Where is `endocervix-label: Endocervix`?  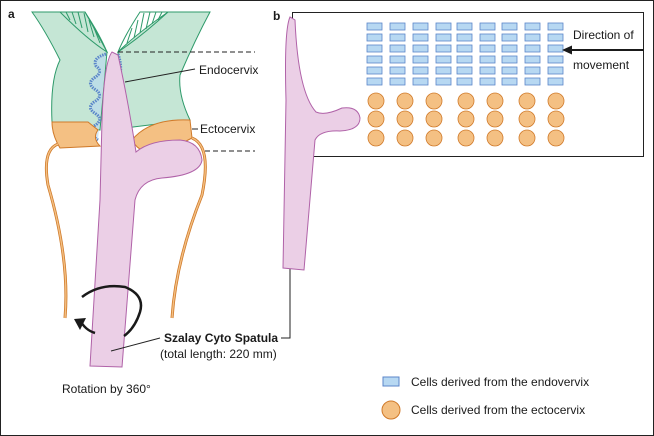 endocervix-label: Endocervix is located at coordinates (228, 70).